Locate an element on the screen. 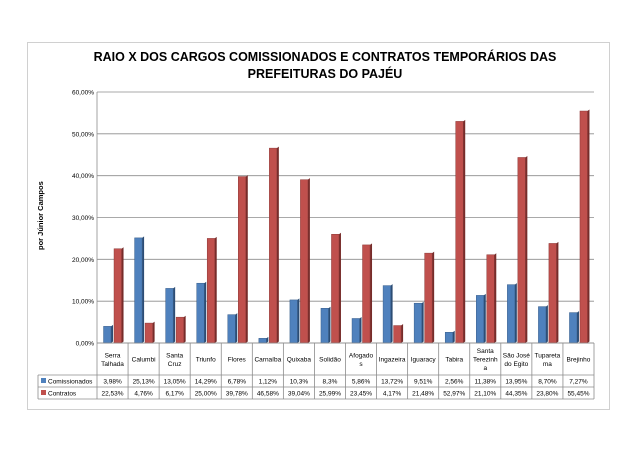  category-label: Calumbi is located at coordinates (144, 360).